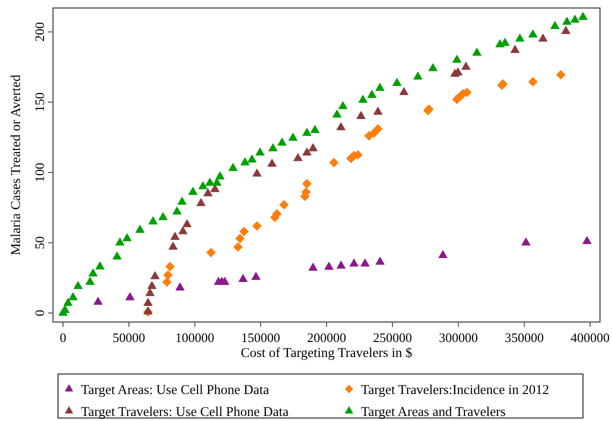 The image size is (613, 421). I want to click on x-tick-label: 50000, so click(129, 337).